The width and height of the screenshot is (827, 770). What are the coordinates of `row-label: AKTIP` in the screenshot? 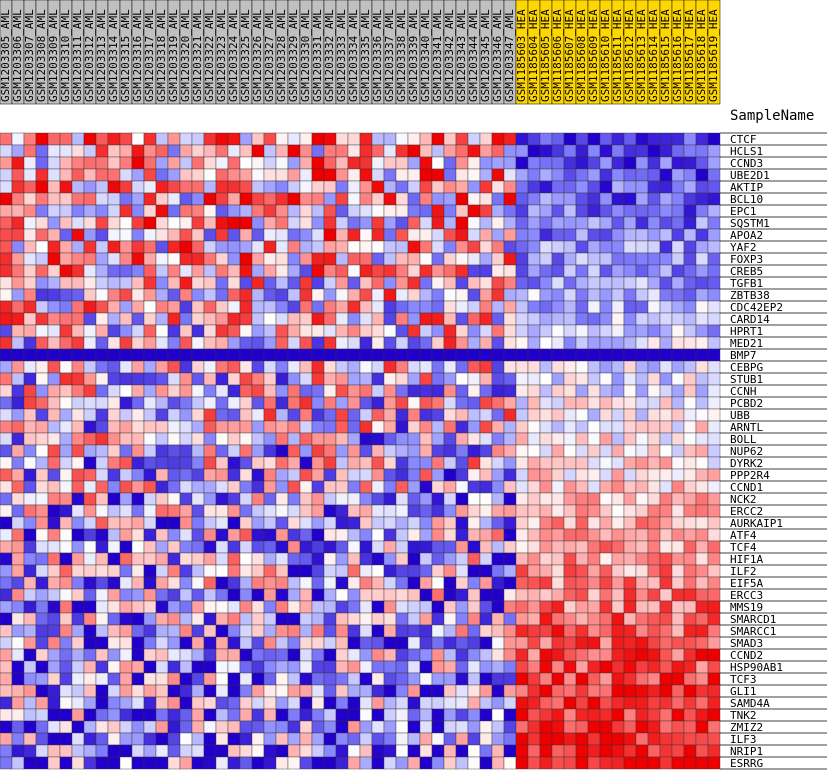 It's located at (746, 187).